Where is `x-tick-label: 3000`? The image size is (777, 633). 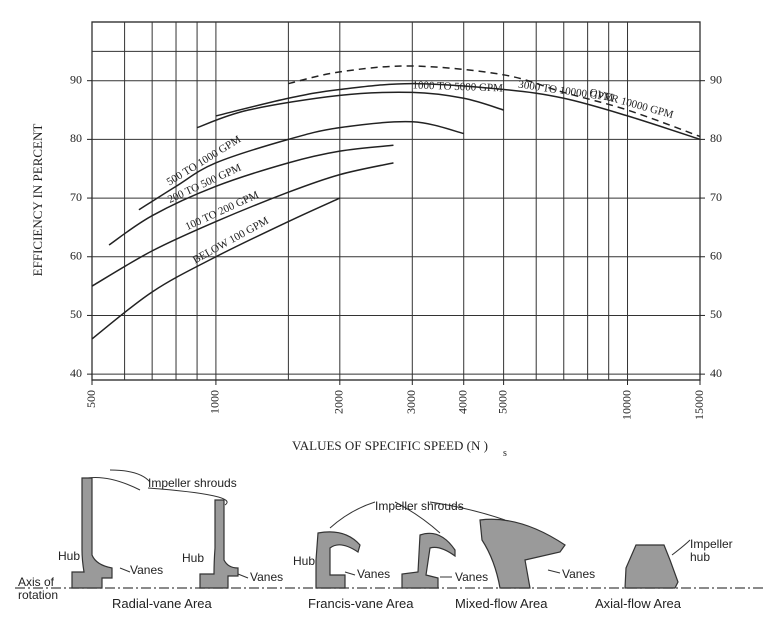 x-tick-label: 3000 is located at coordinates (411, 402).